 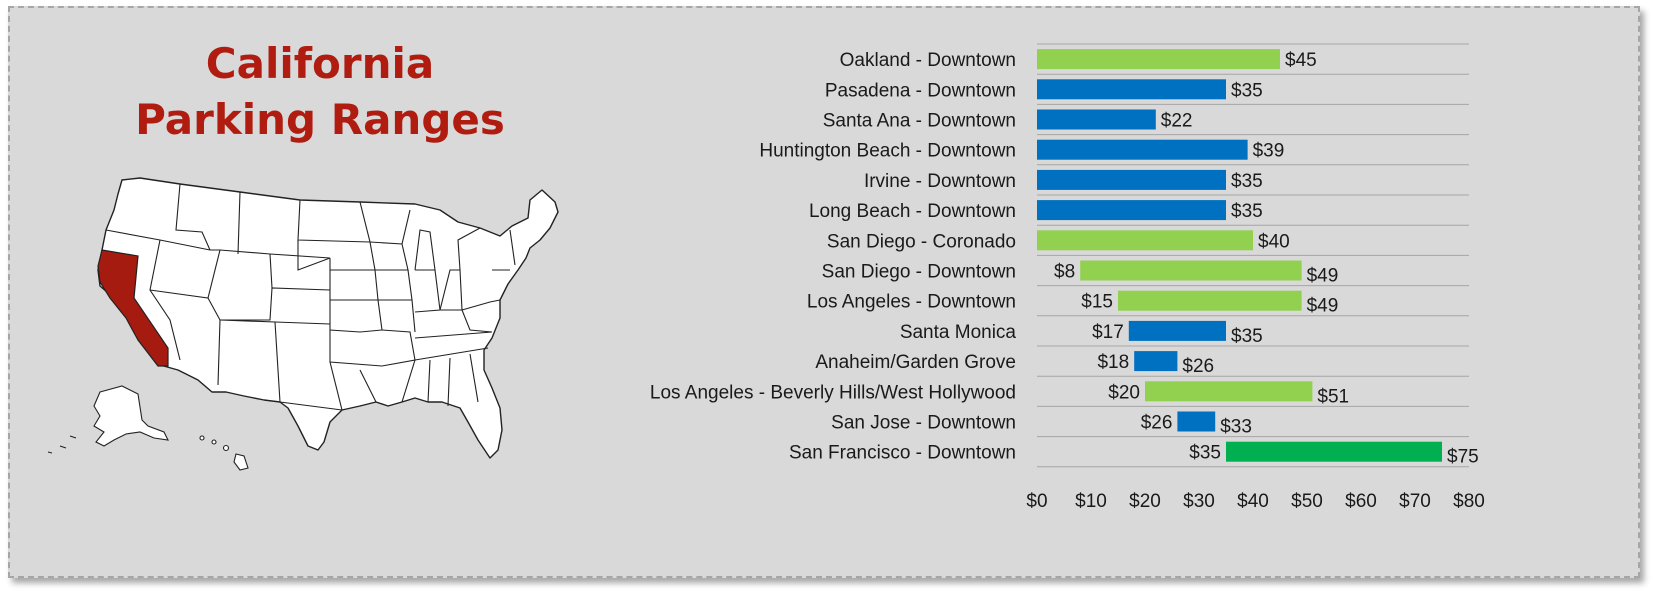 I want to click on category-label: Long Beach - Downtown, so click(x=912, y=211).